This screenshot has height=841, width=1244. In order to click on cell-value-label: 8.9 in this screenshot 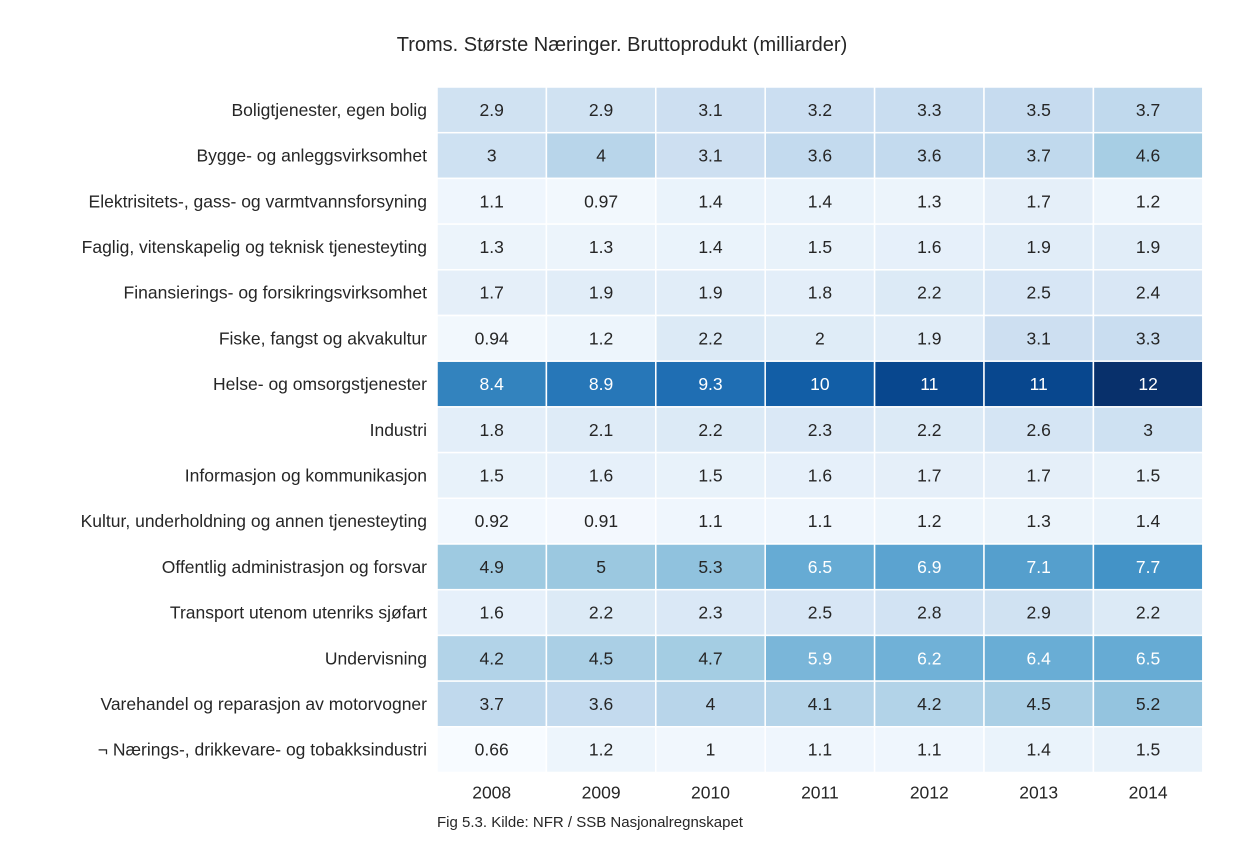, I will do `click(601, 384)`.